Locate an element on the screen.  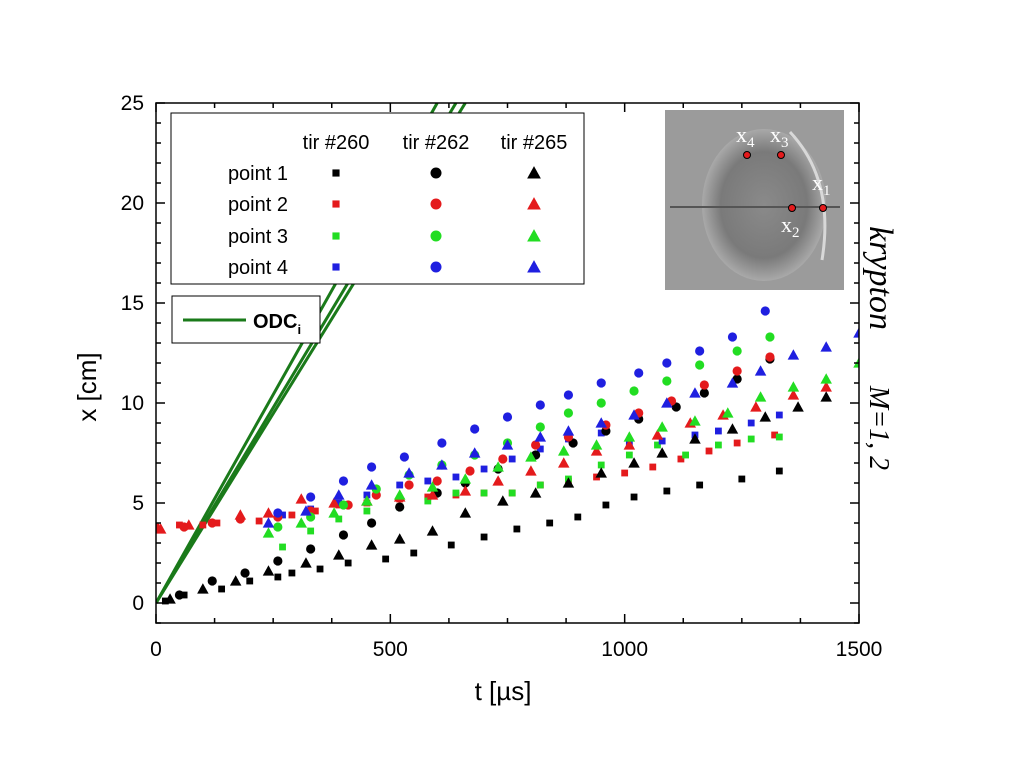
y-tick-label: 25 is located at coordinates (132, 103).